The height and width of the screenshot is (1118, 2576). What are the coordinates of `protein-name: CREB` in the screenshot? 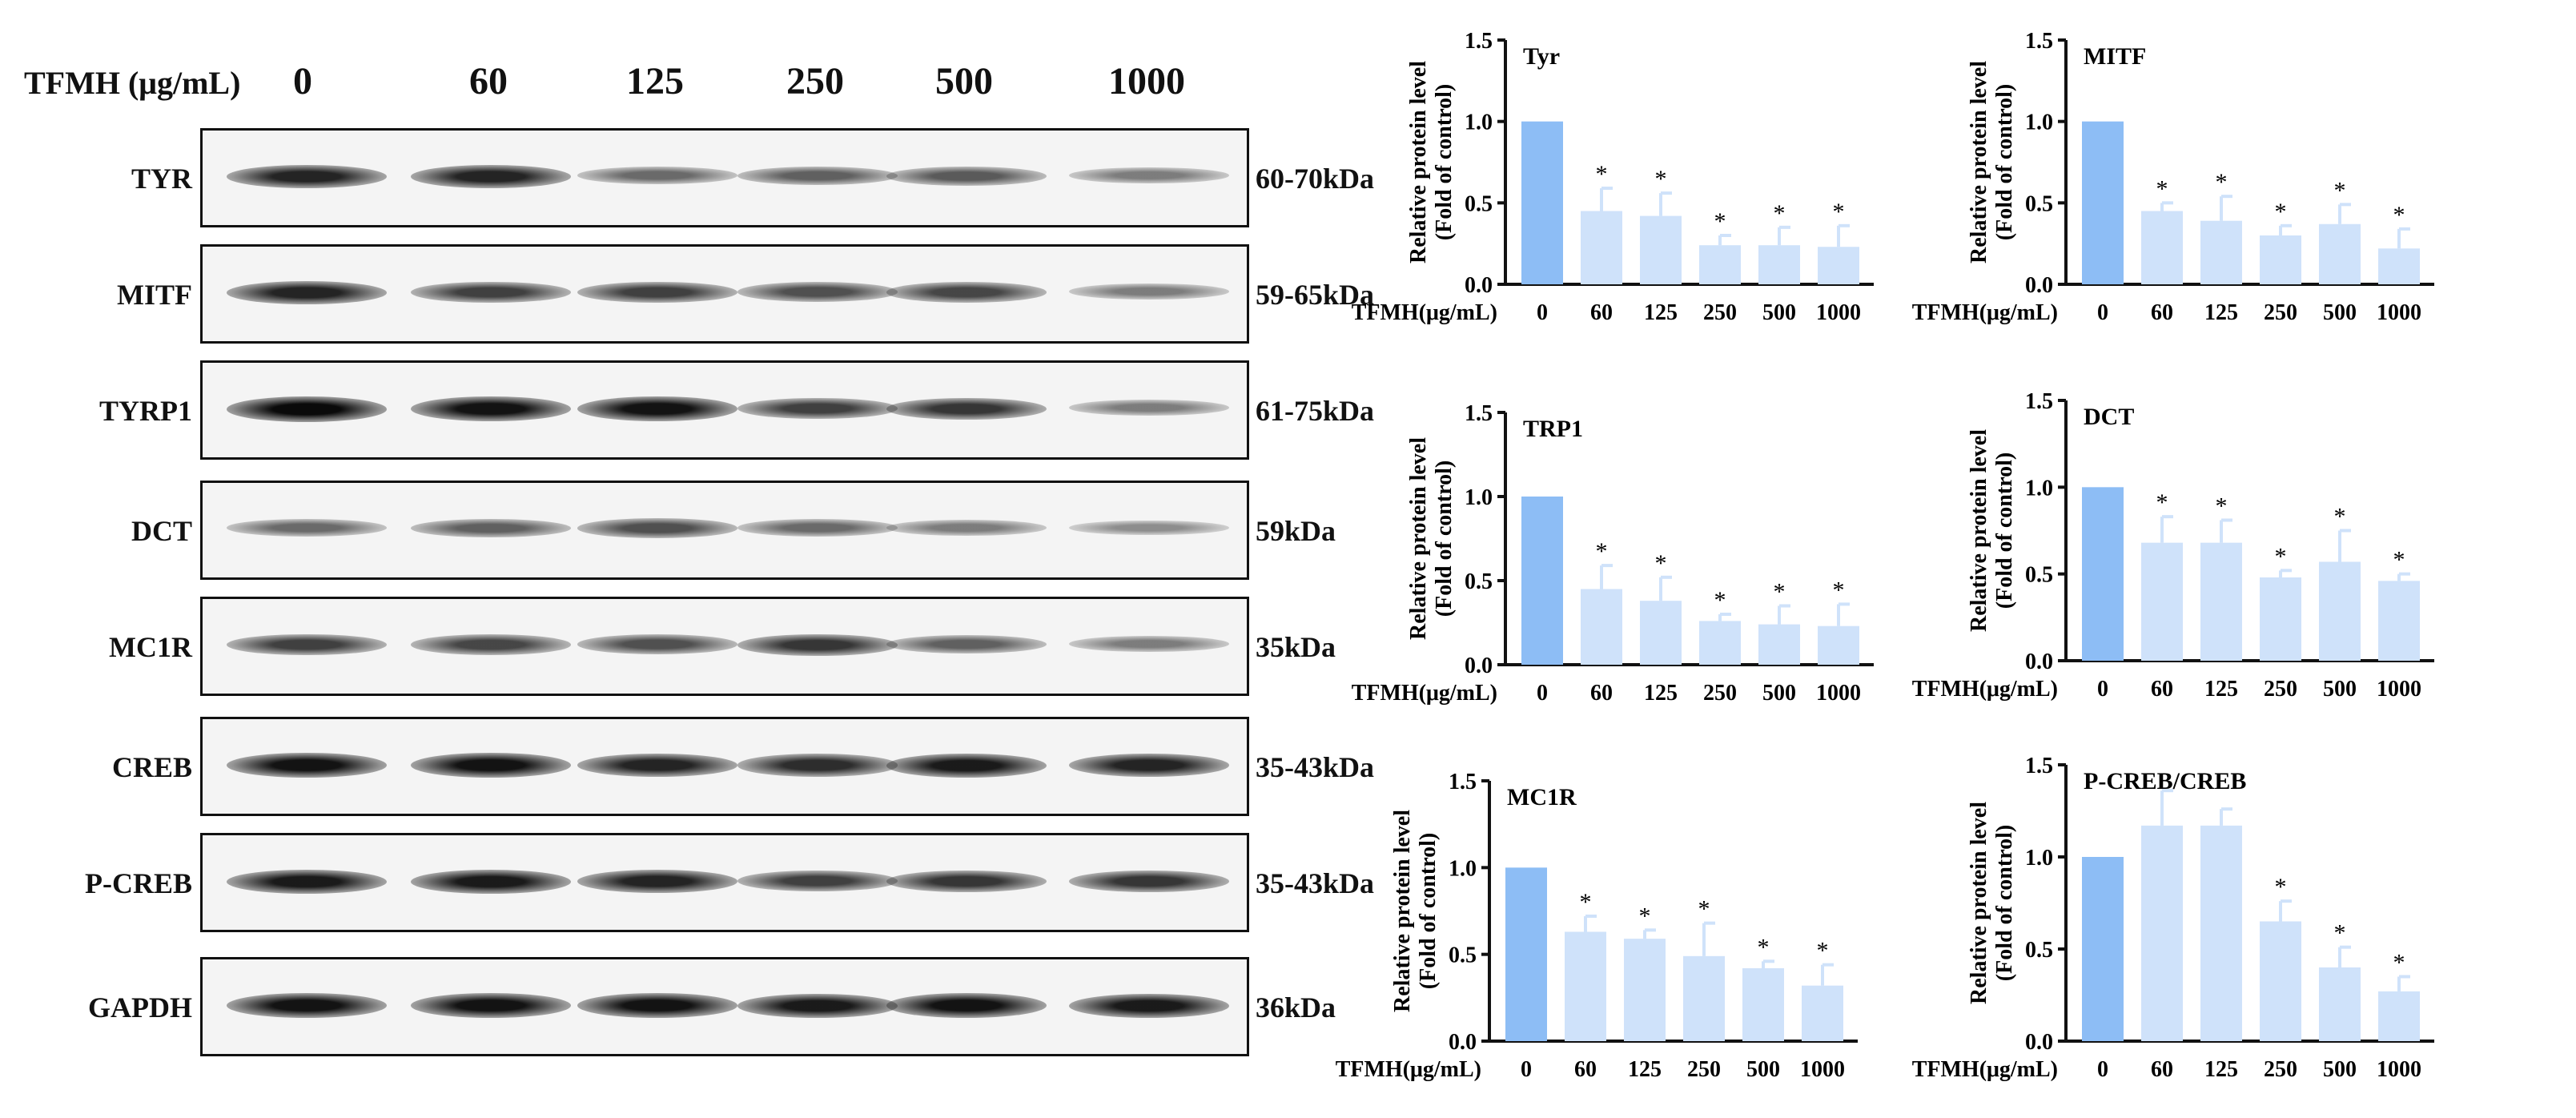 It's located at (151, 767).